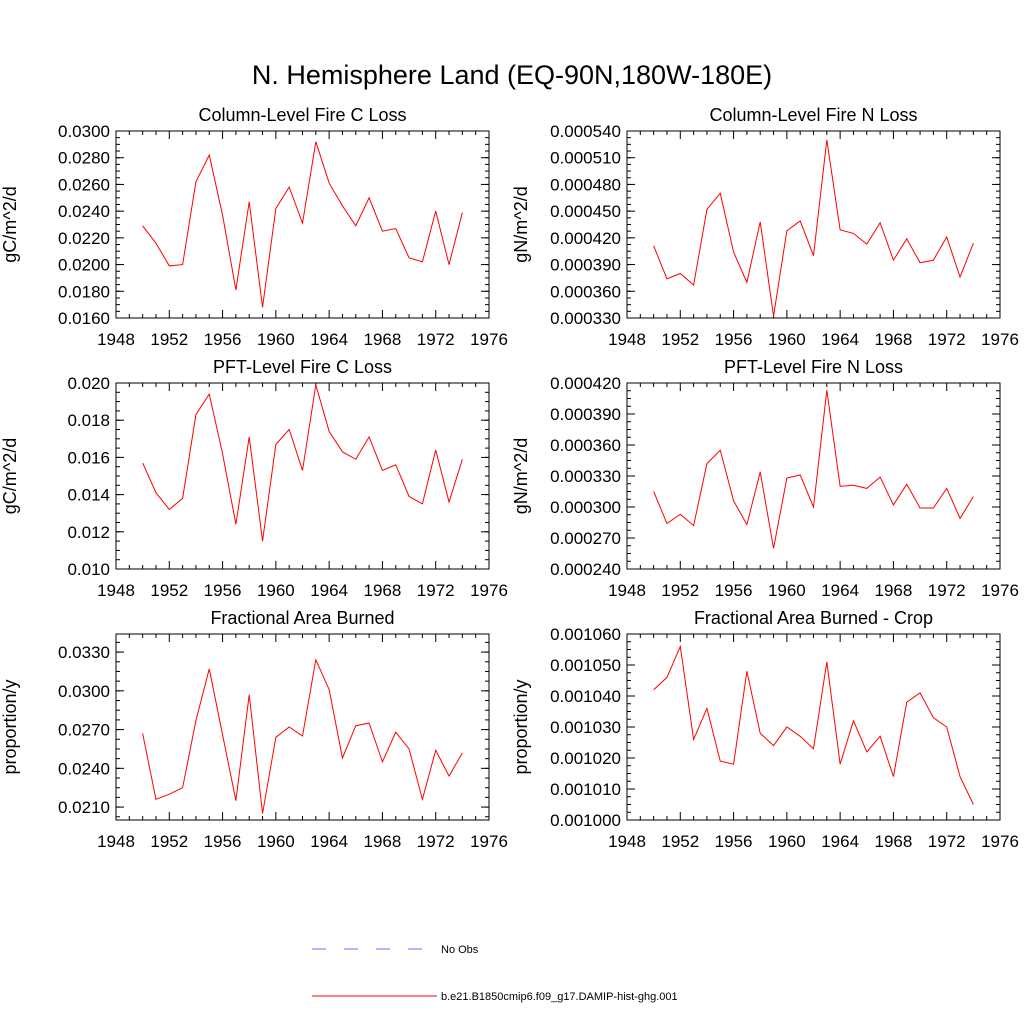 The width and height of the screenshot is (1024, 1024). What do you see at coordinates (813, 618) in the screenshot?
I see `panel-title: Fractional Area Burned - Crop` at bounding box center [813, 618].